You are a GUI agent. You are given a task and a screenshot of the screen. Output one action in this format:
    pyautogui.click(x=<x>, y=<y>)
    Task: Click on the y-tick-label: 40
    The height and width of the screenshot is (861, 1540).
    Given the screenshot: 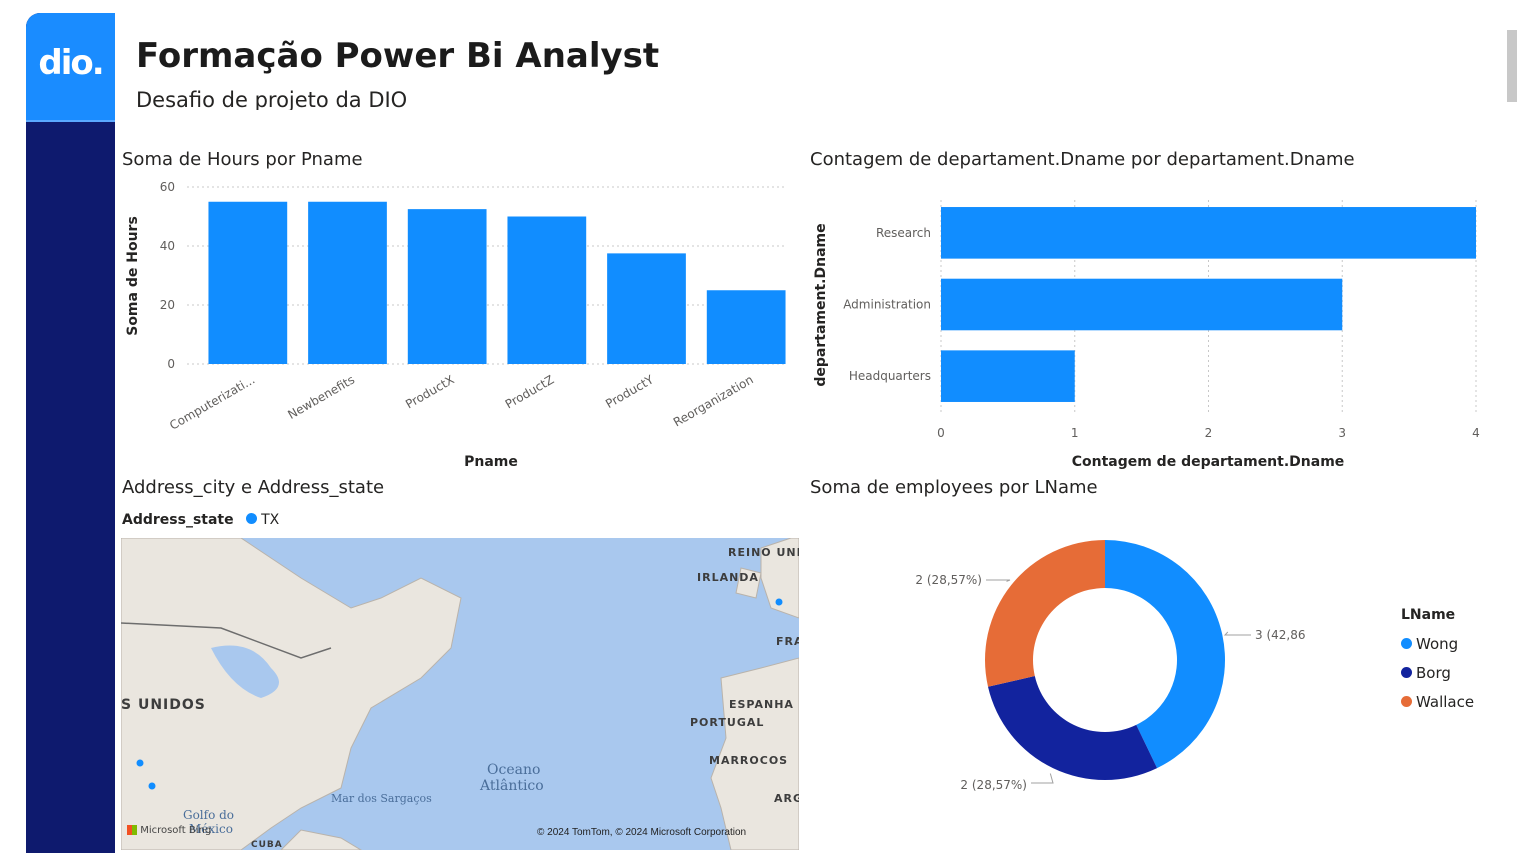 What is the action you would take?
    pyautogui.click(x=167, y=246)
    